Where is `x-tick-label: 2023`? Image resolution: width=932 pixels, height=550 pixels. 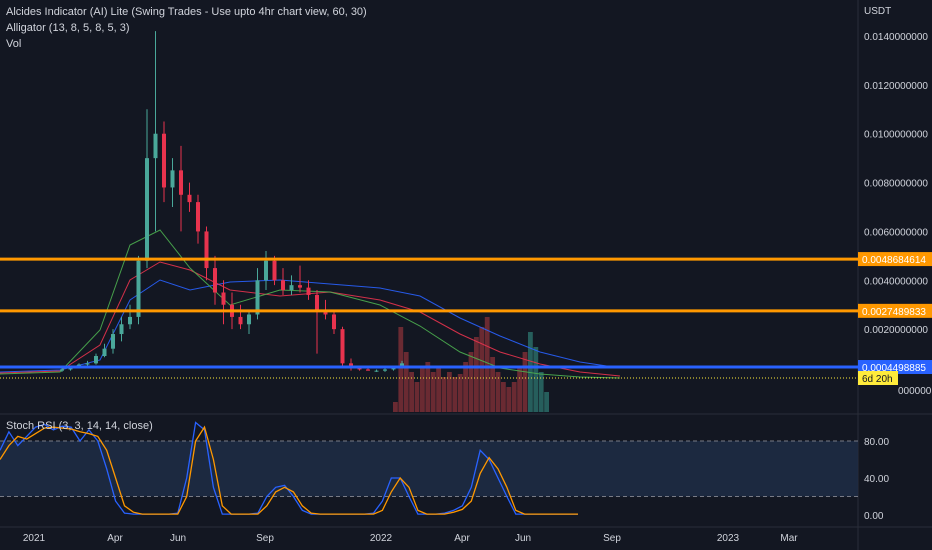 x-tick-label: 2023 is located at coordinates (728, 538).